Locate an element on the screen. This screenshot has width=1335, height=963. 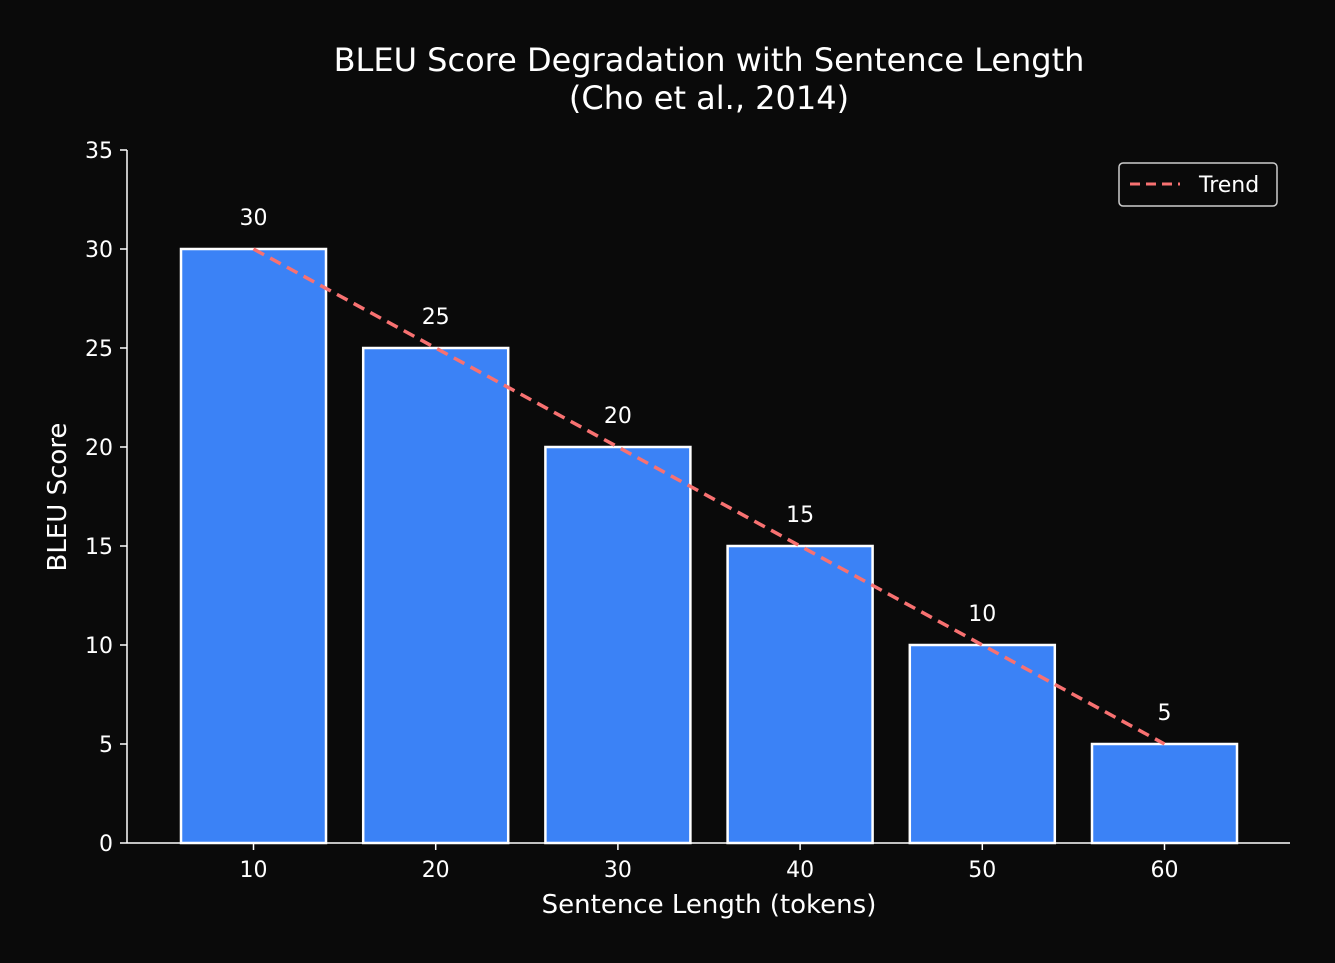
legend-box is located at coordinates (1198, 184).